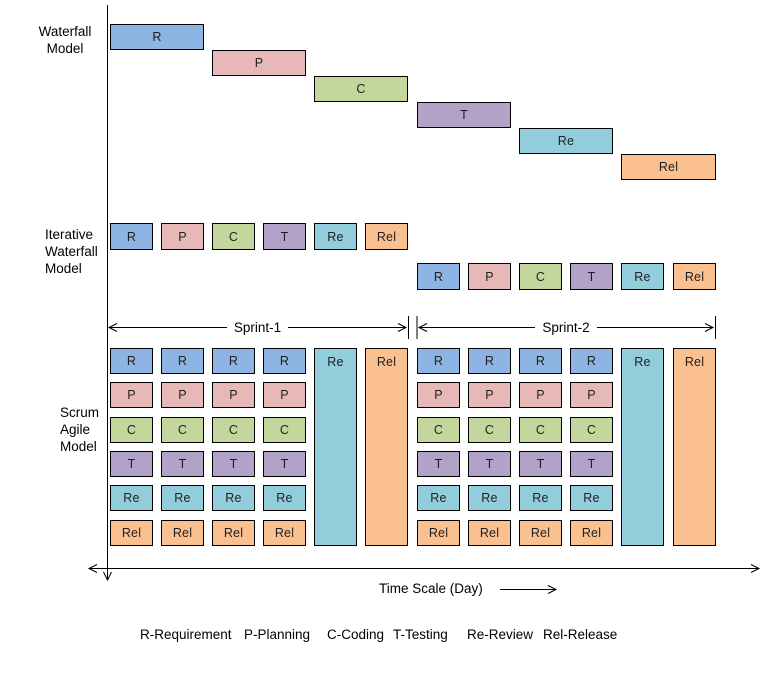 The image size is (763, 682). I want to click on sprint-1-right-arrowhead, so click(402, 327).